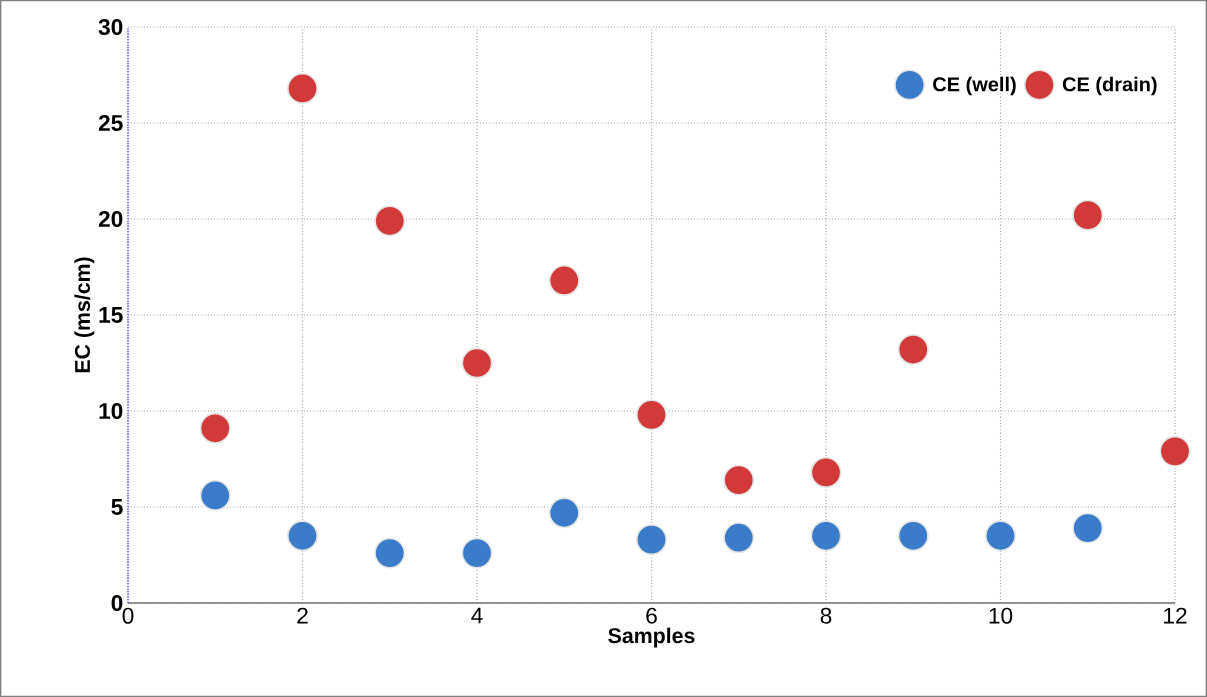  Describe the element at coordinates (651, 637) in the screenshot. I see `x-axis-title: Samples` at that location.